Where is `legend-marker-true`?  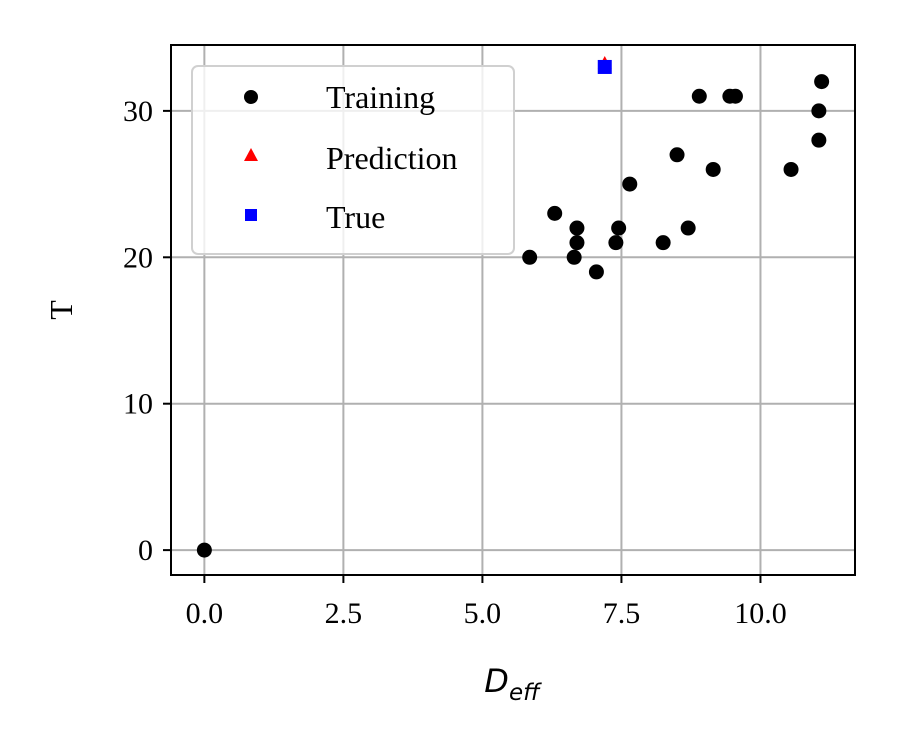
legend-marker-true is located at coordinates (251, 215).